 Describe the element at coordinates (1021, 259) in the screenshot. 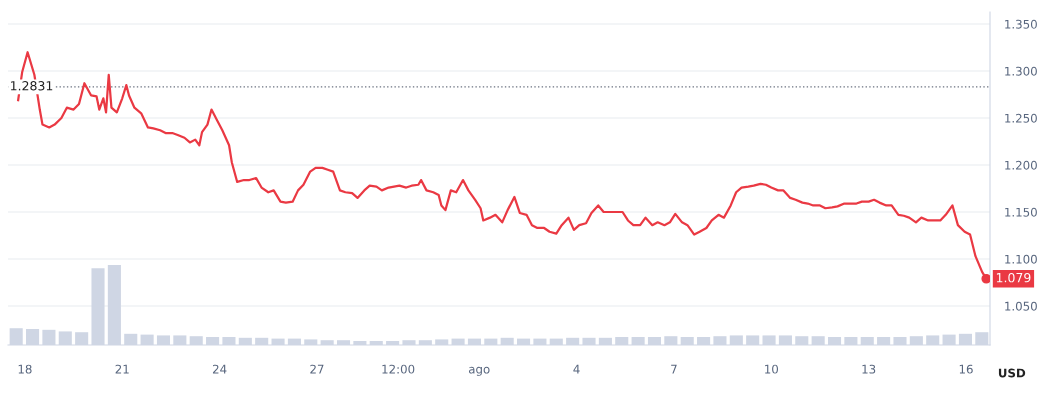

I see `y-tick-label: 1.100` at that location.